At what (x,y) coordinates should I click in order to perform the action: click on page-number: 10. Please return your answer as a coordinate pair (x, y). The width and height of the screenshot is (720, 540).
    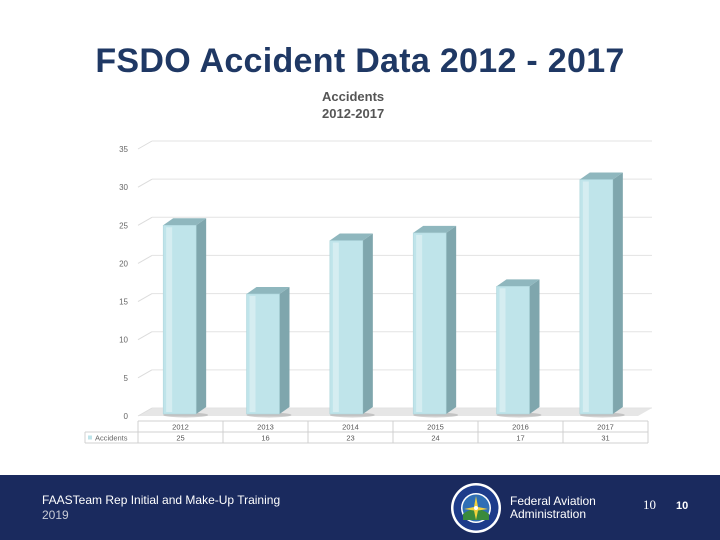
    Looking at the image, I should click on (649, 504).